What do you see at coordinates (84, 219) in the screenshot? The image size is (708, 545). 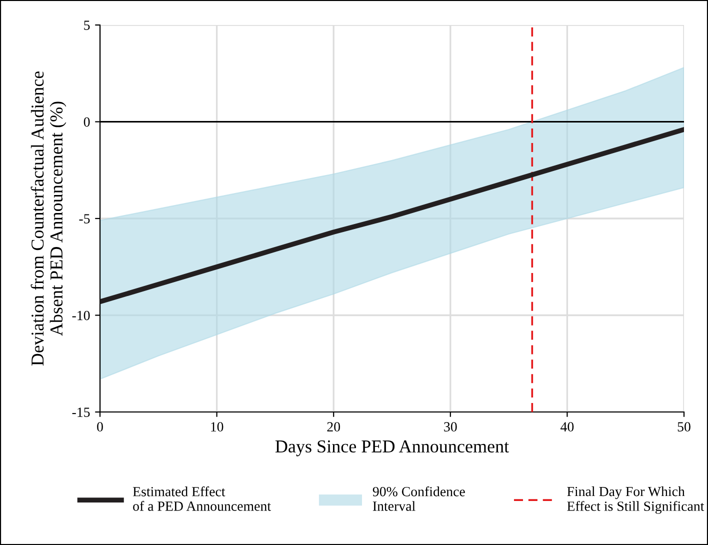 I see `y-tick-label: -5` at bounding box center [84, 219].